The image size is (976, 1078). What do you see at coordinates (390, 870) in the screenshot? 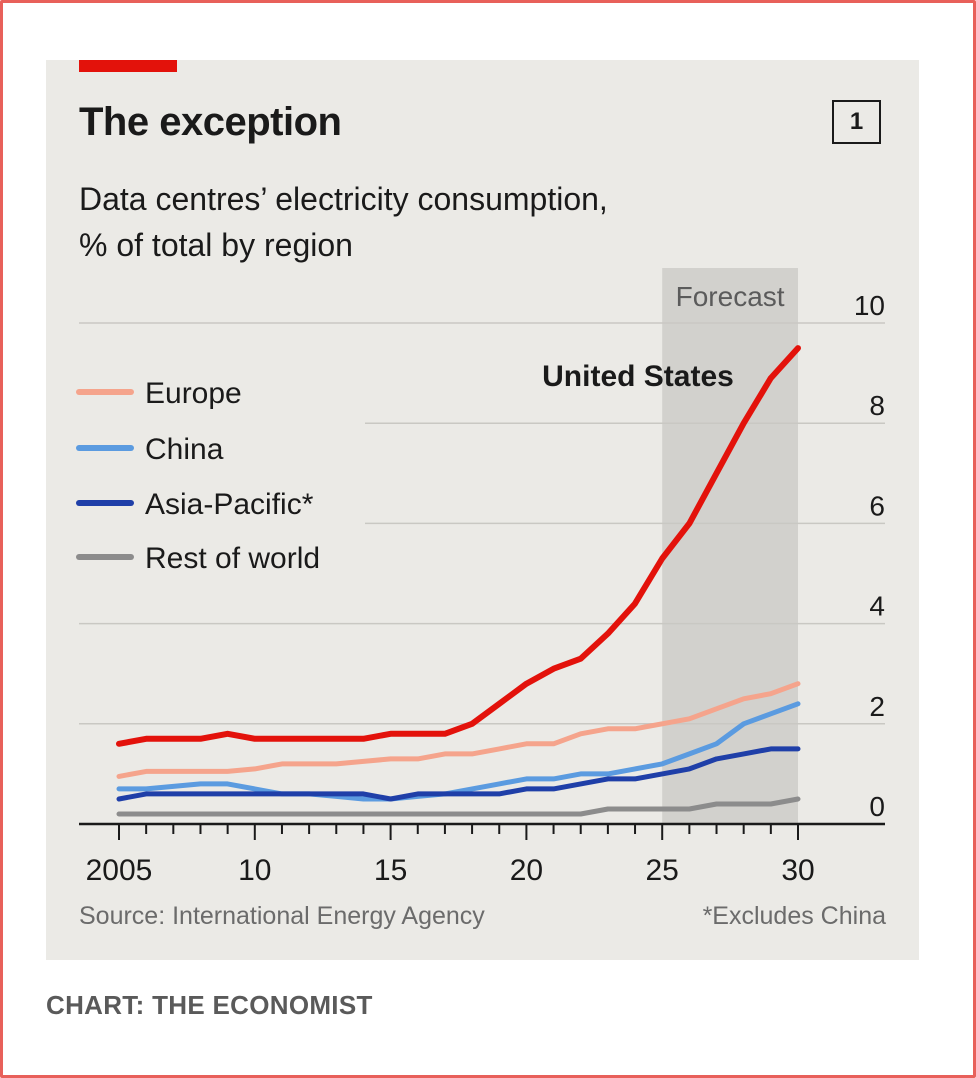
I see `x-tick-label: 15` at bounding box center [390, 870].